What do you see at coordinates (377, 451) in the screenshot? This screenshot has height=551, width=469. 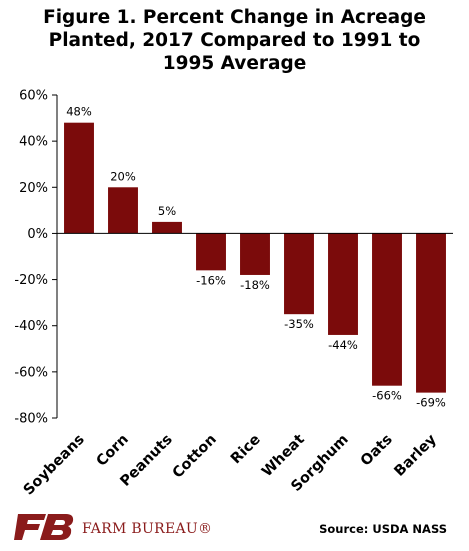 I see `x-tick-label: Oats` at bounding box center [377, 451].